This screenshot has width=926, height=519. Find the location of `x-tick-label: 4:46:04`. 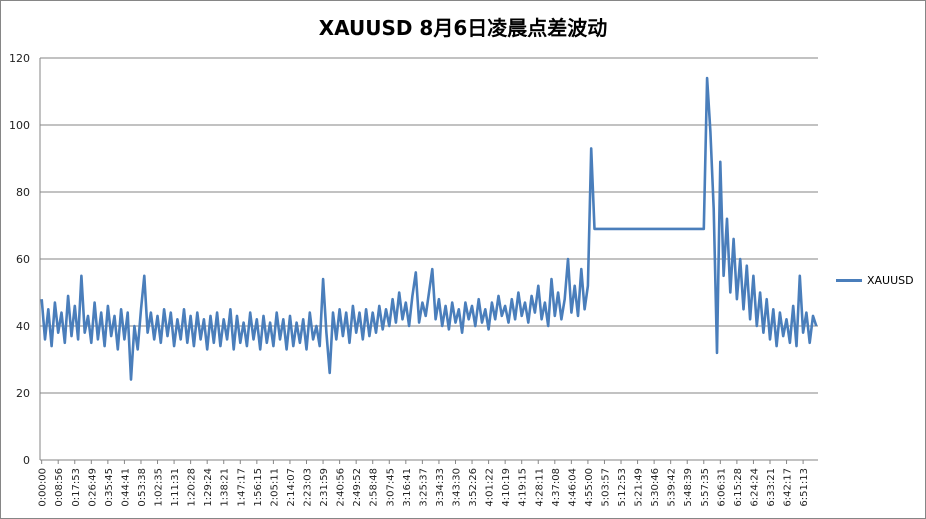

x-tick-label: 4:46:04 is located at coordinates (572, 487).